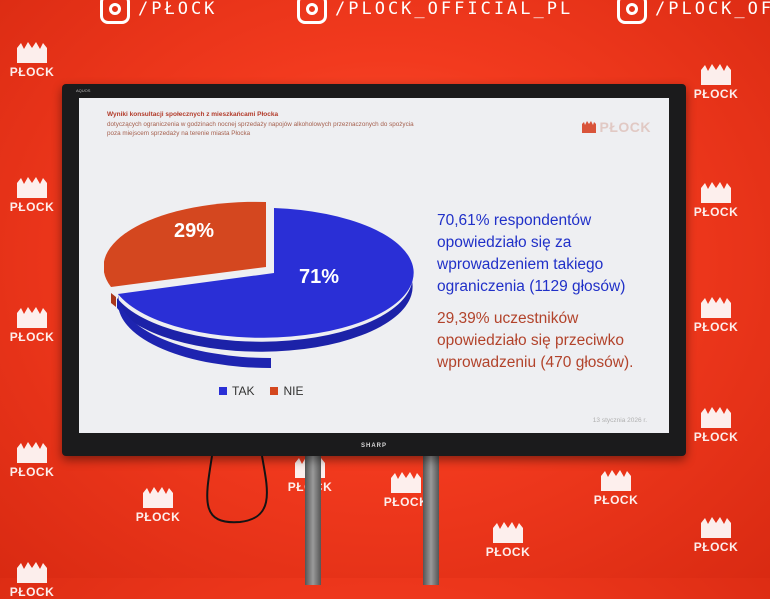 The width and height of the screenshot is (770, 599). Describe the element at coordinates (616, 127) in the screenshot. I see `slide-logo: PŁOCK` at that location.